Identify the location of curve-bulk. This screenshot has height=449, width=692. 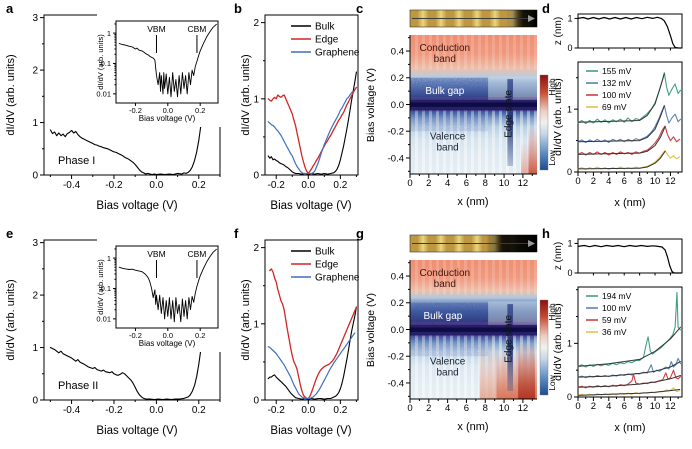
(312, 123).